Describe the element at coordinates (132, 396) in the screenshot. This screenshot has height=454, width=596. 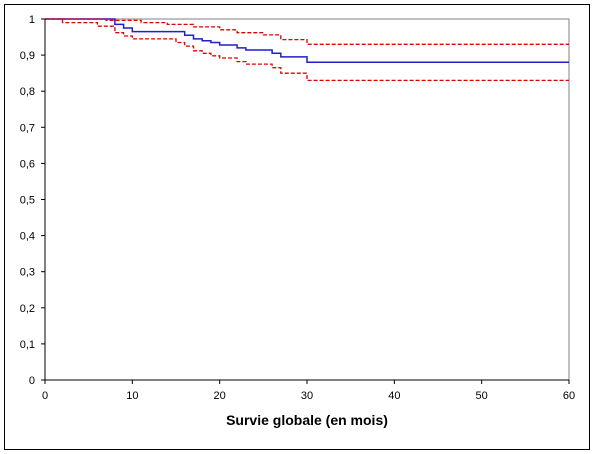
I see `x-tick-label: 10` at that location.